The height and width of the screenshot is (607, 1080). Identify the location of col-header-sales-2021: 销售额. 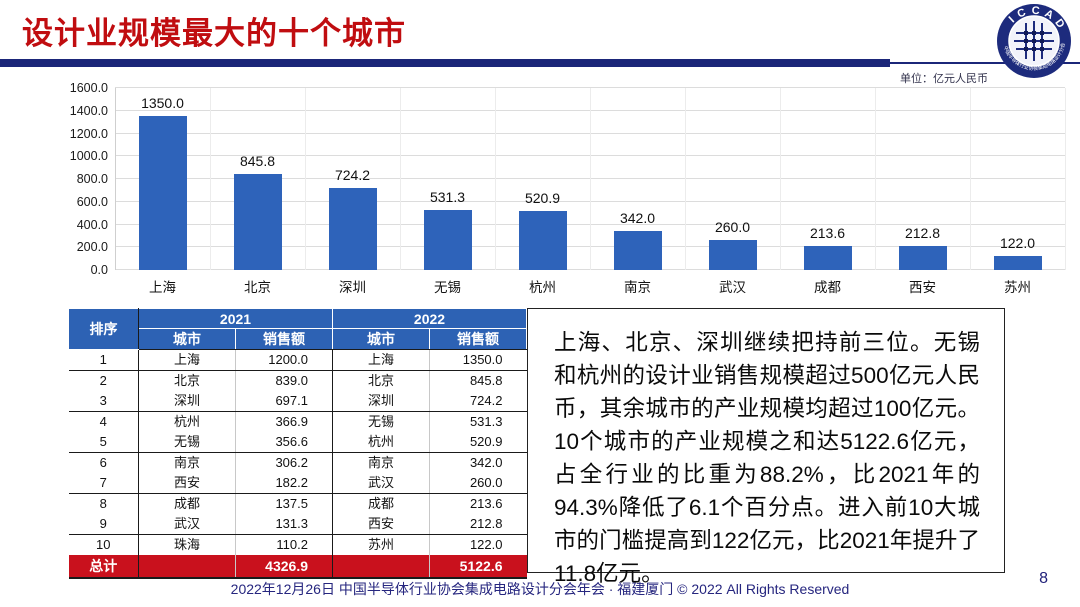
(284, 339).